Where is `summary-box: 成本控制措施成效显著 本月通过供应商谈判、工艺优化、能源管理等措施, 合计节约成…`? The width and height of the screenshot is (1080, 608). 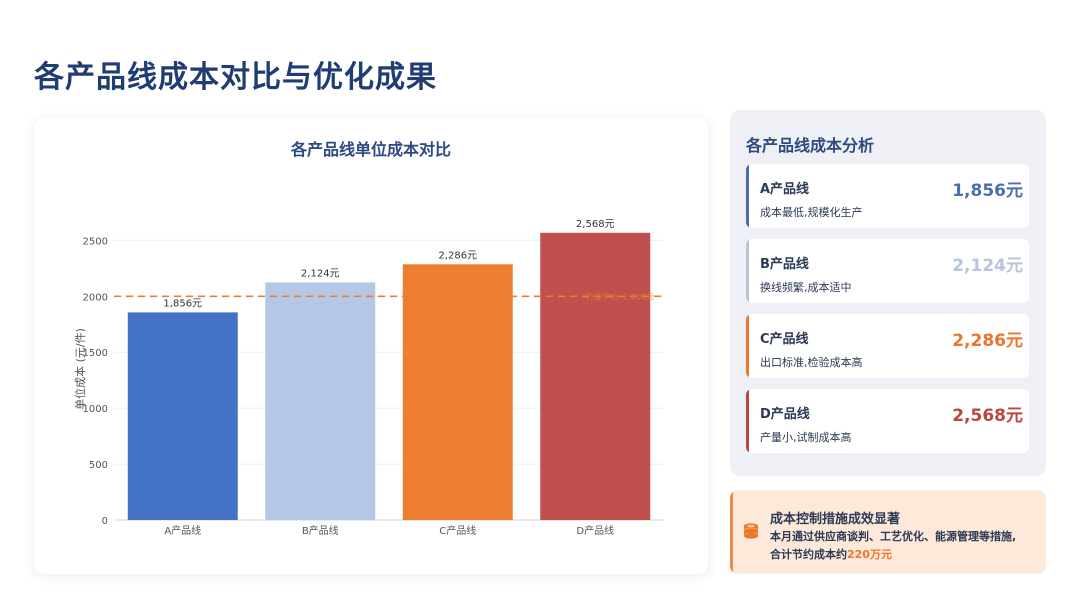 summary-box: 成本控制措施成效显著 本月通过供应商谈判、工艺优化、能源管理等措施, 合计节约成… is located at coordinates (888, 532).